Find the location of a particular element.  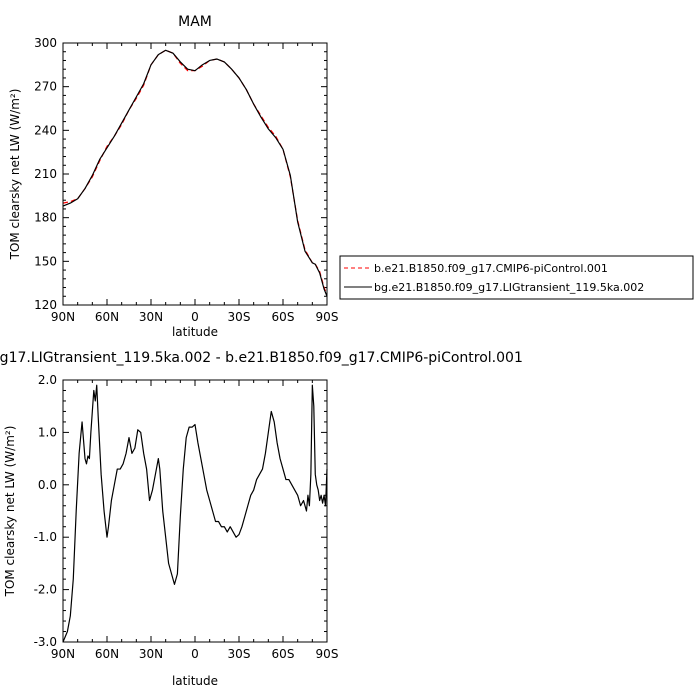

bottom-y-tick-label: 0.0 is located at coordinates (47, 485).